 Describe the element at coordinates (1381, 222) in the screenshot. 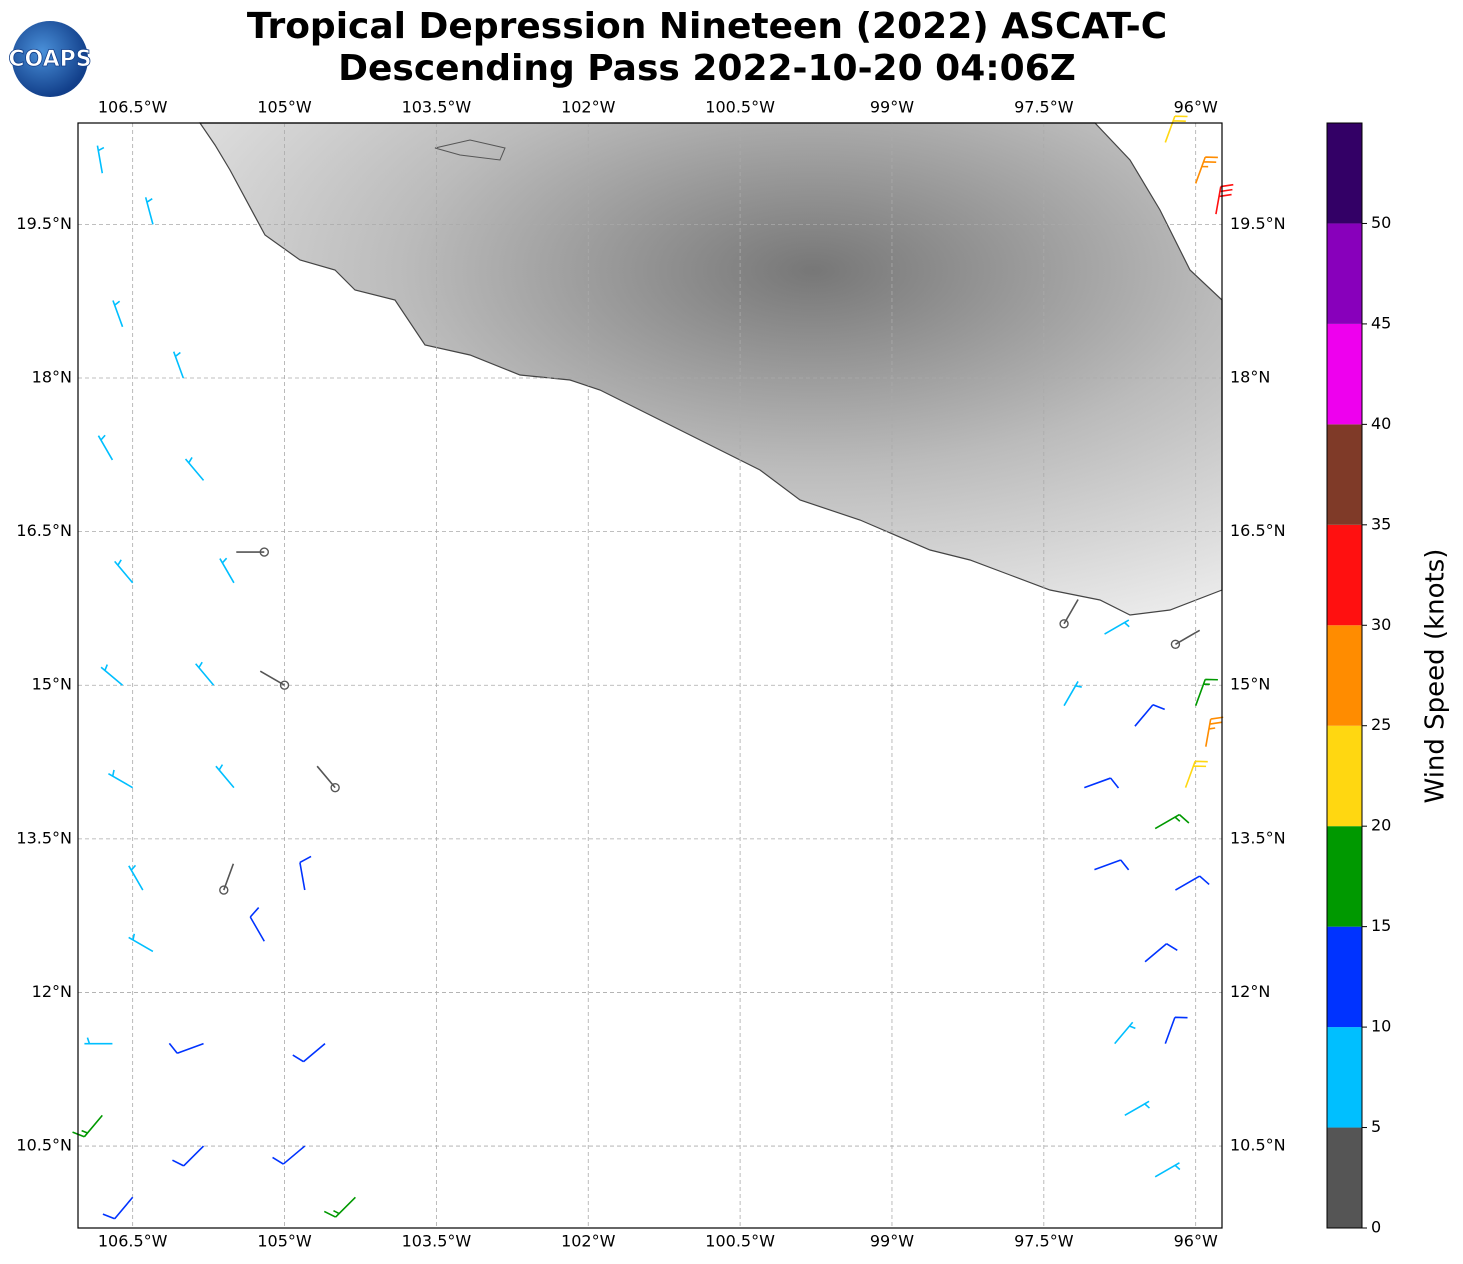

I see `colorbar-tick-label: 50` at that location.